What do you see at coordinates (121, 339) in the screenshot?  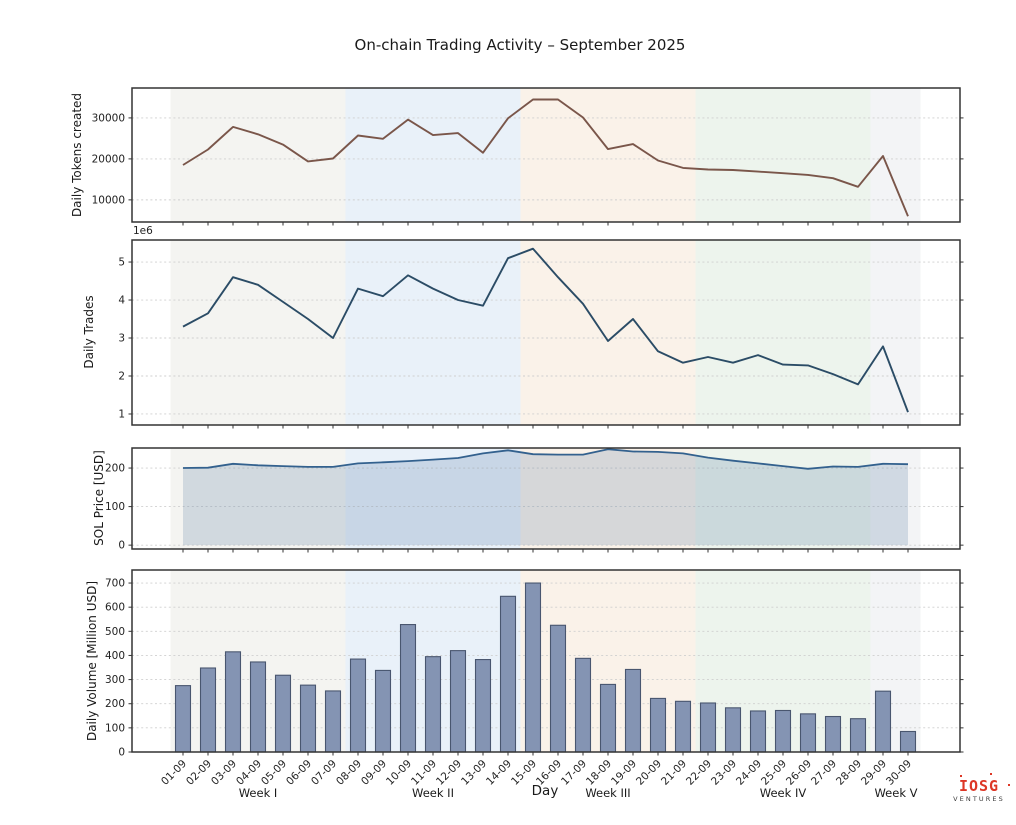 I see `y-tick-label: 3` at bounding box center [121, 339].